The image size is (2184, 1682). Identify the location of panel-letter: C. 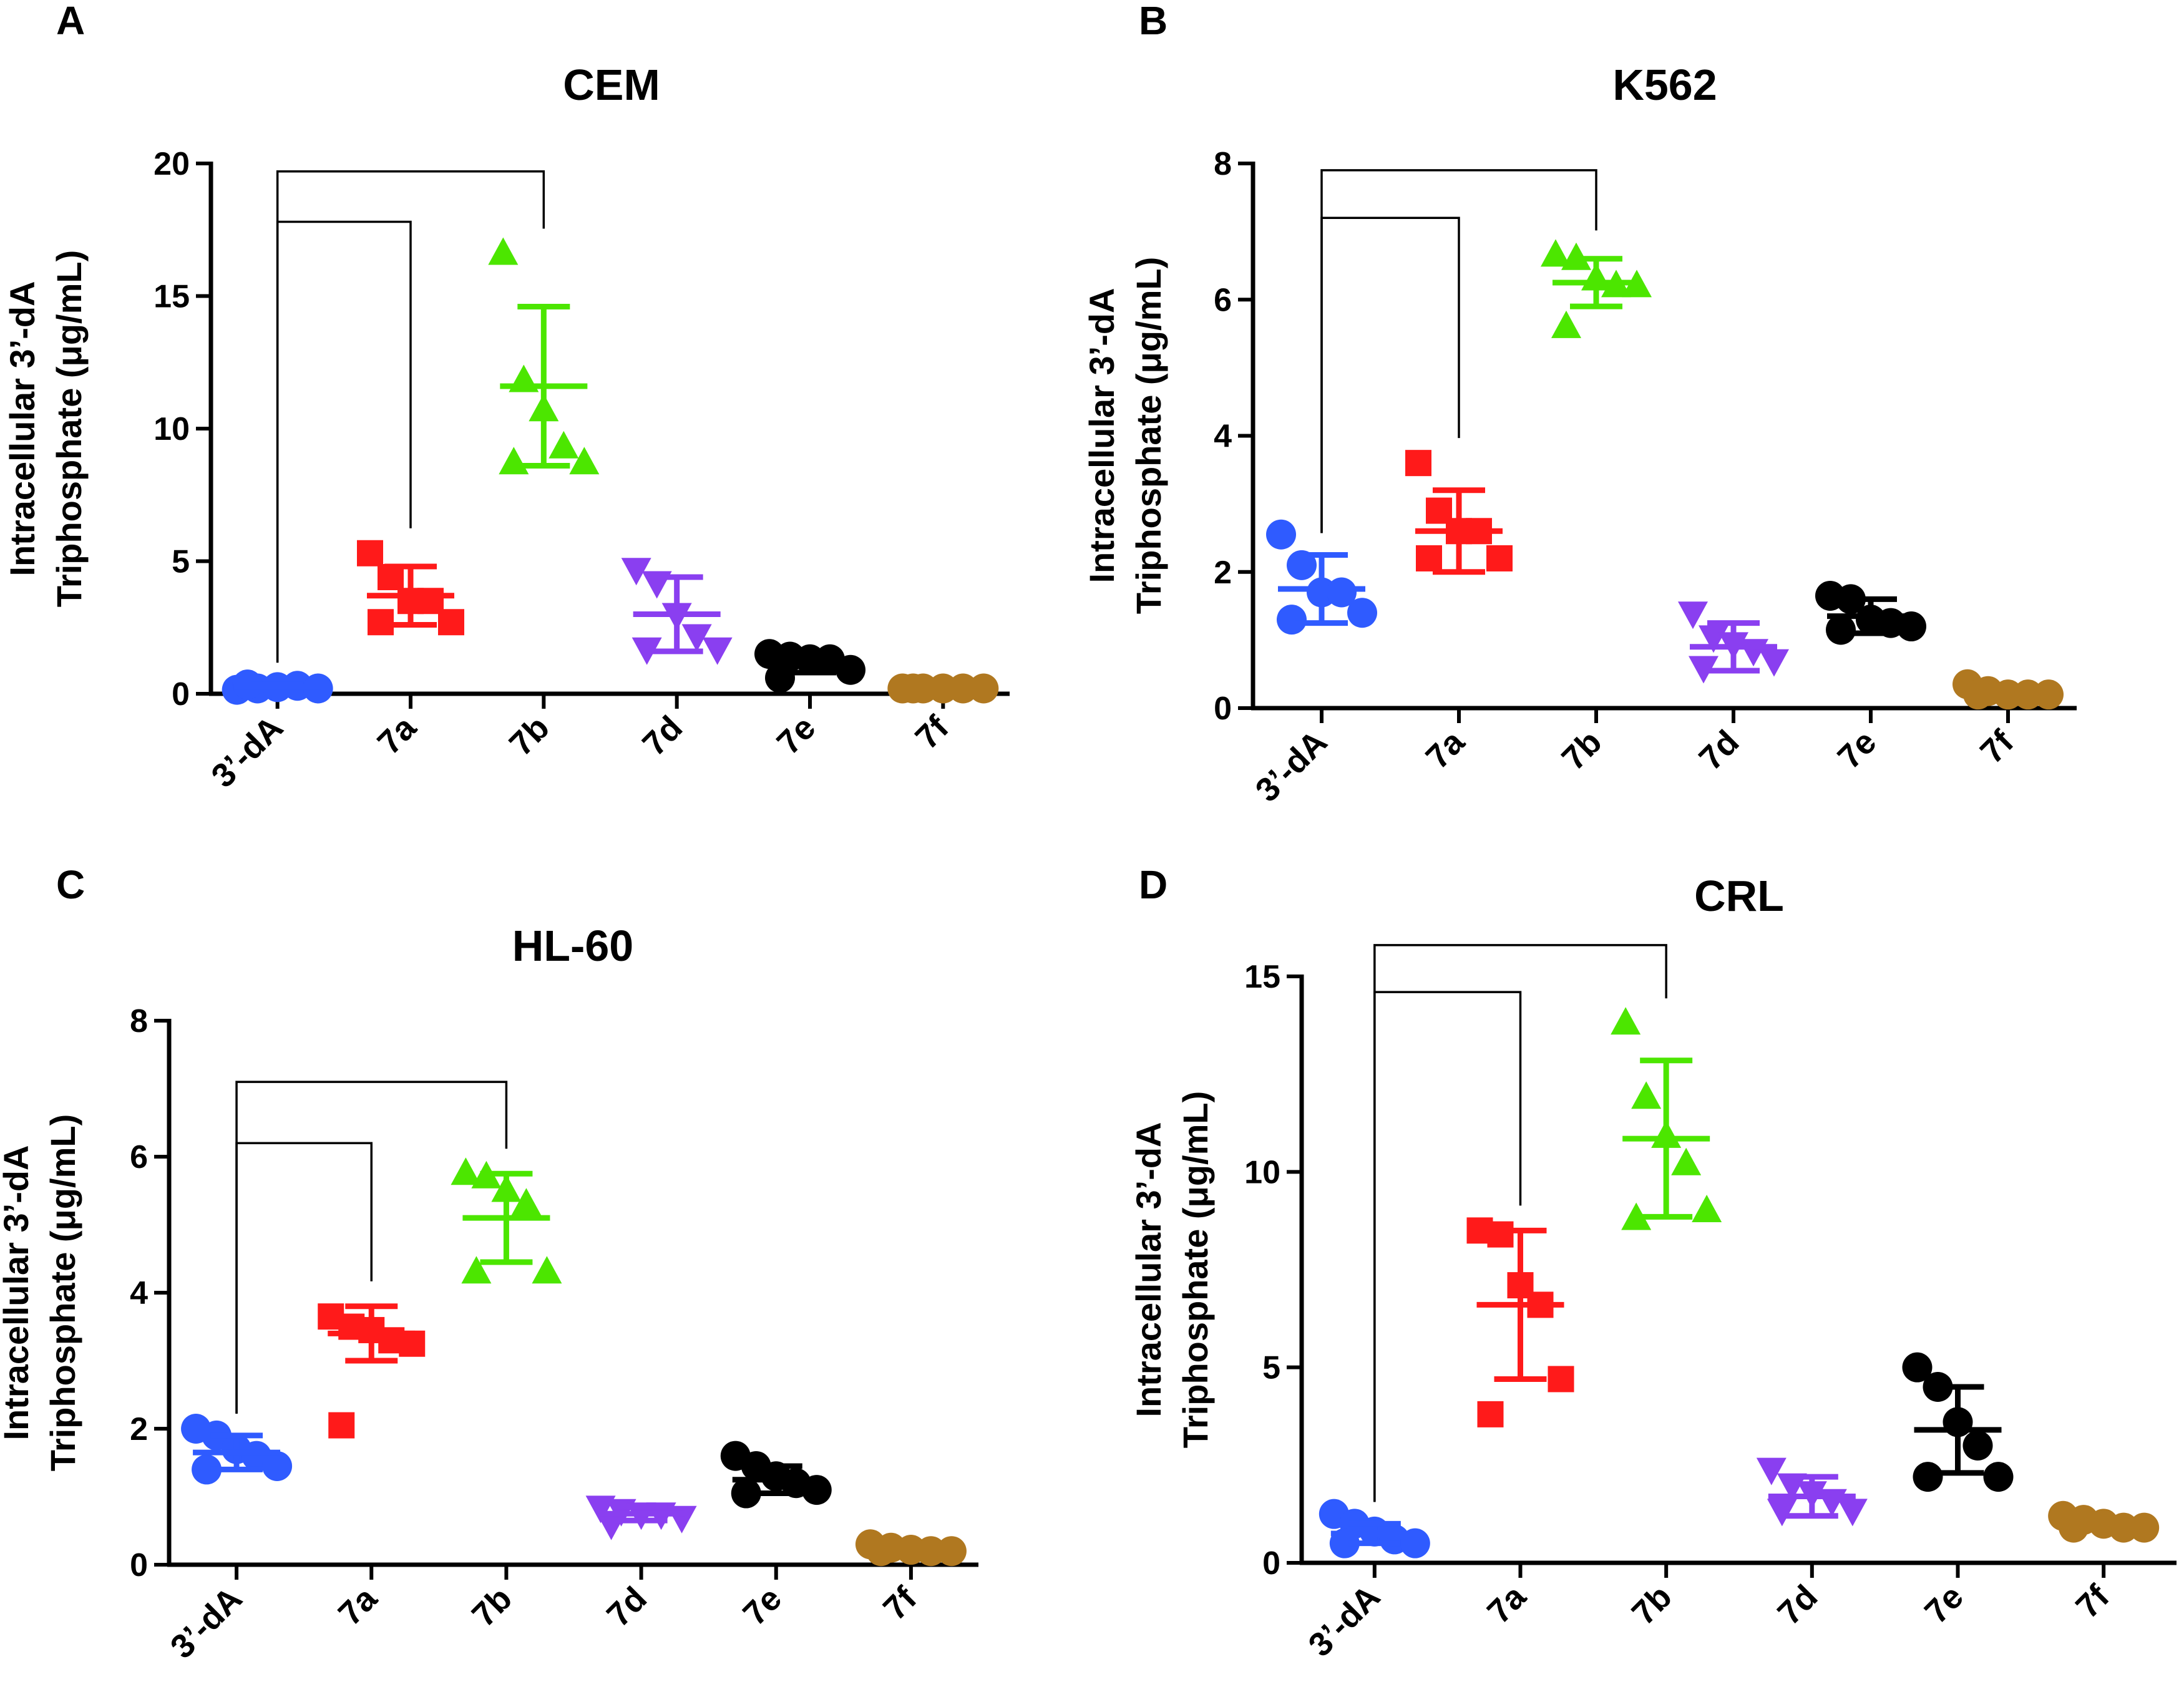
(70, 884).